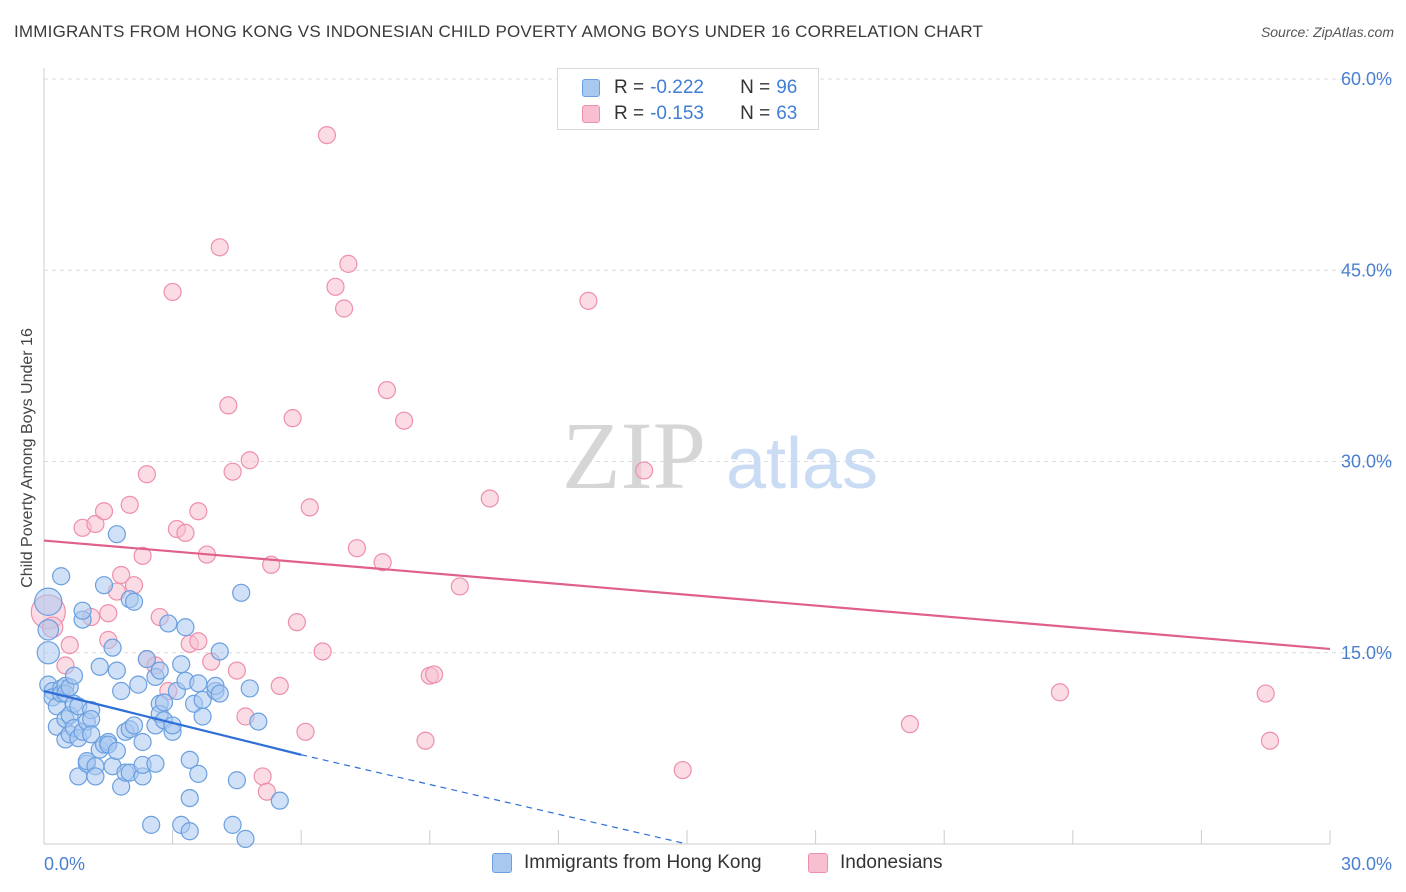  I want to click on watermark: ZIP atlas, so click(720, 455).